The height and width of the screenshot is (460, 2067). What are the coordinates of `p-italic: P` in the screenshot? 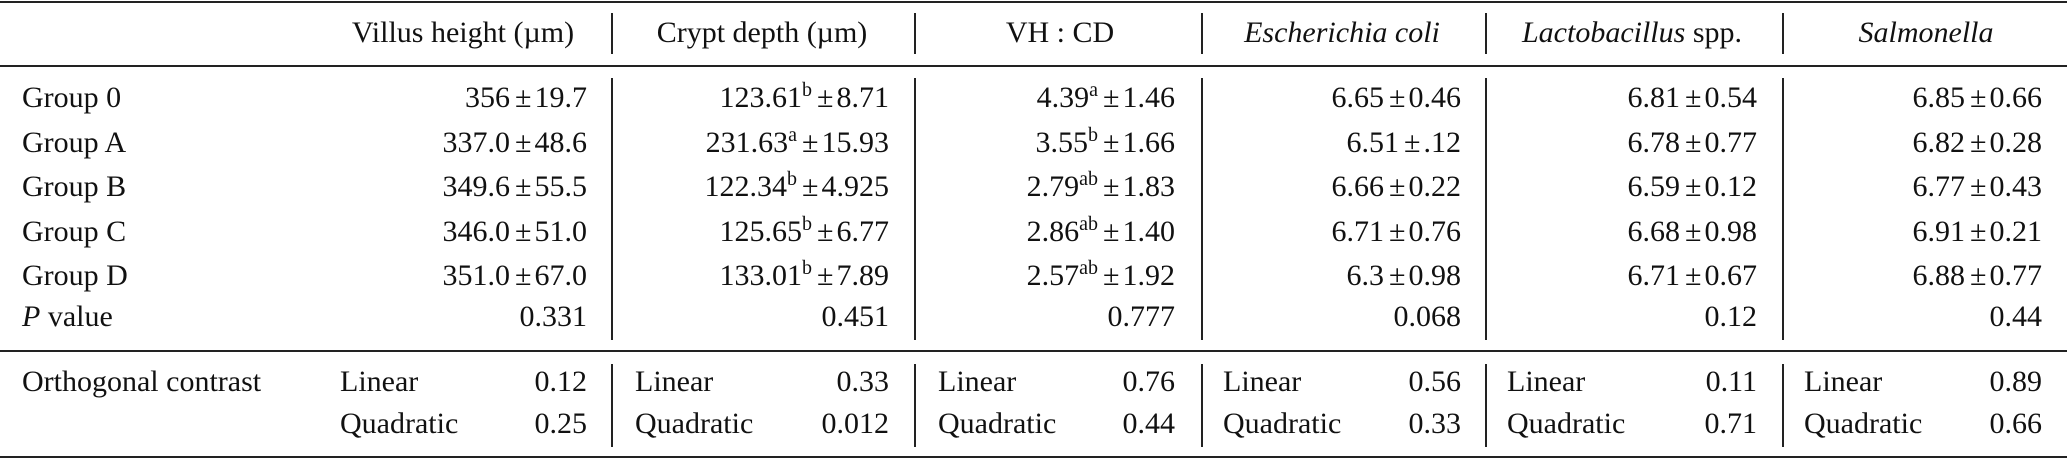 It's located at (31, 316).